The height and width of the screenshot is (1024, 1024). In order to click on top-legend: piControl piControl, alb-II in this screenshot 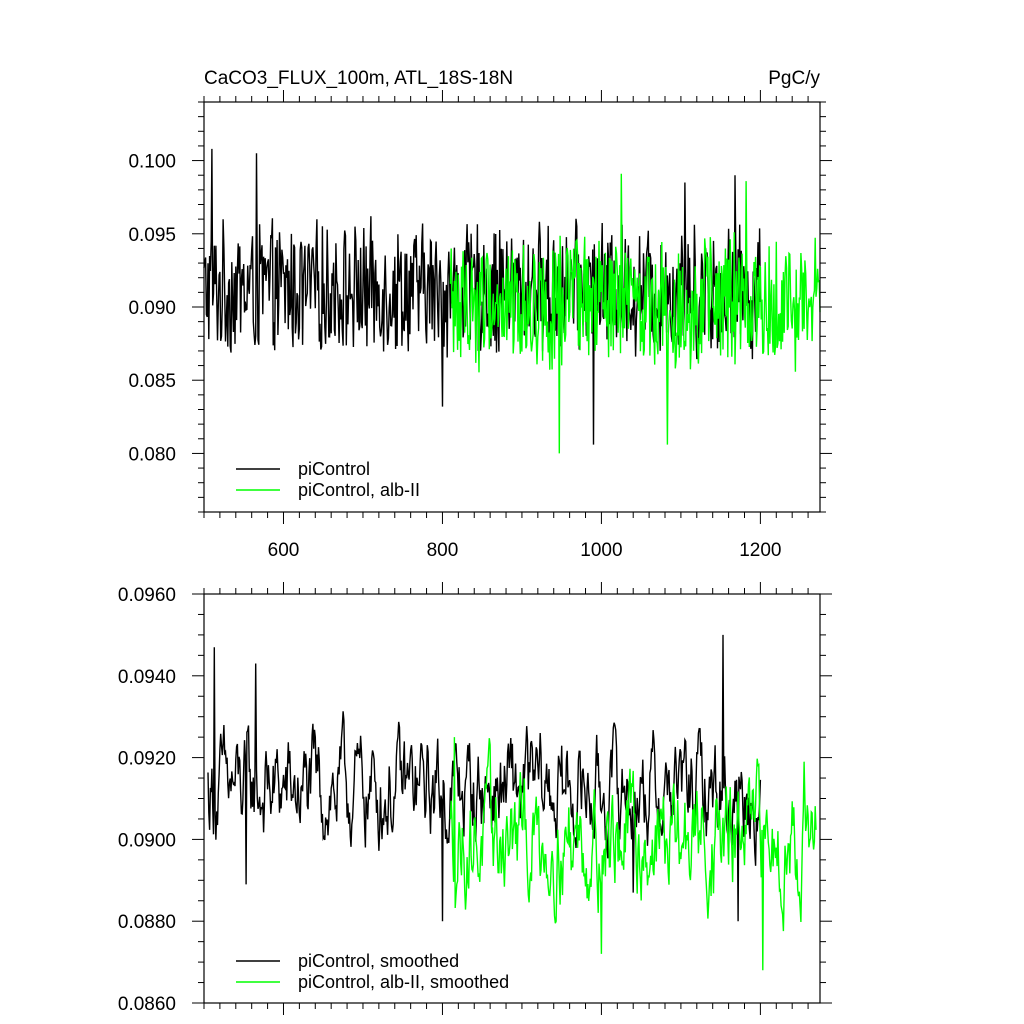, I will do `click(328, 479)`.